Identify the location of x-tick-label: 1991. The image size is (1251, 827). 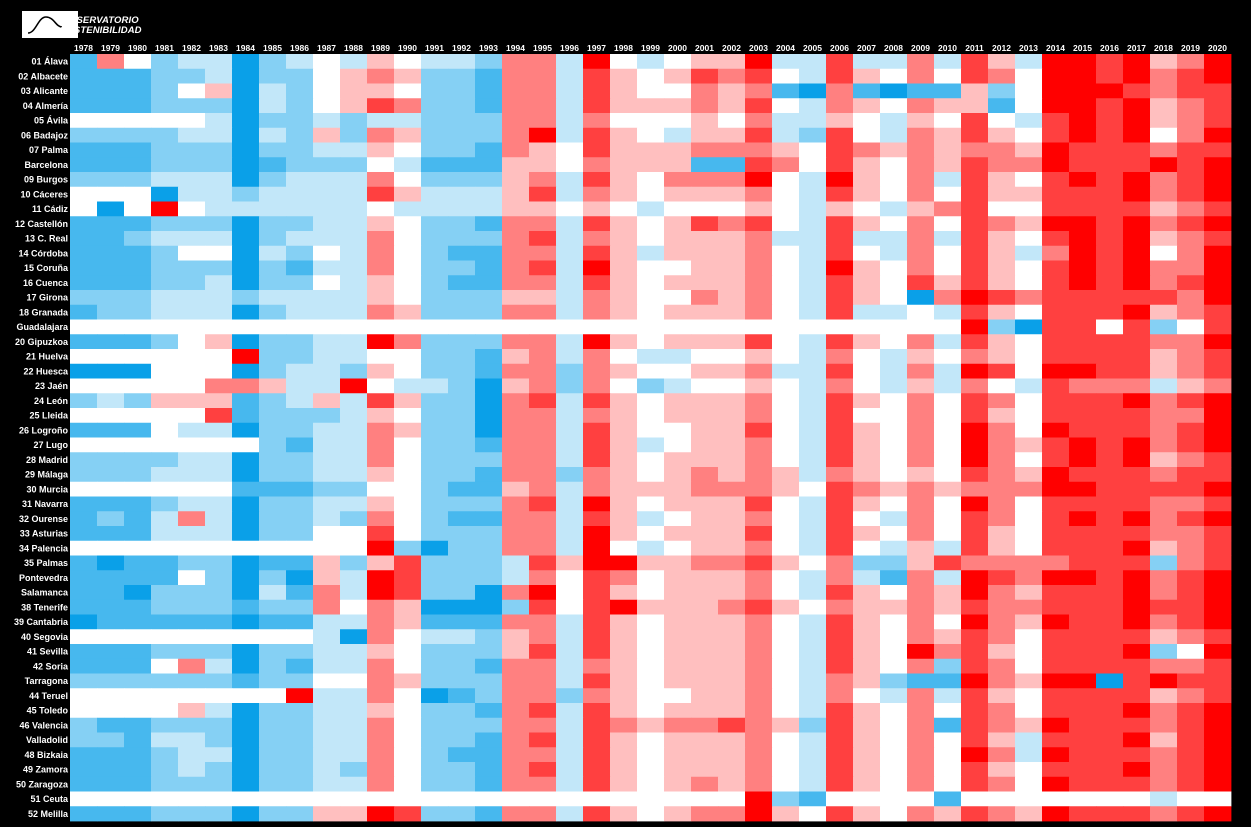
(434, 48).